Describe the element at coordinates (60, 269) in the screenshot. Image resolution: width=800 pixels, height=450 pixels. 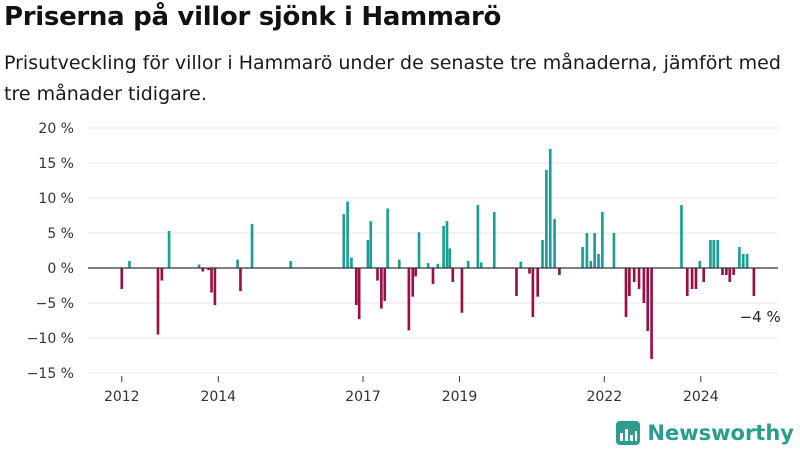
I see `y-tick-label: 0 %` at that location.